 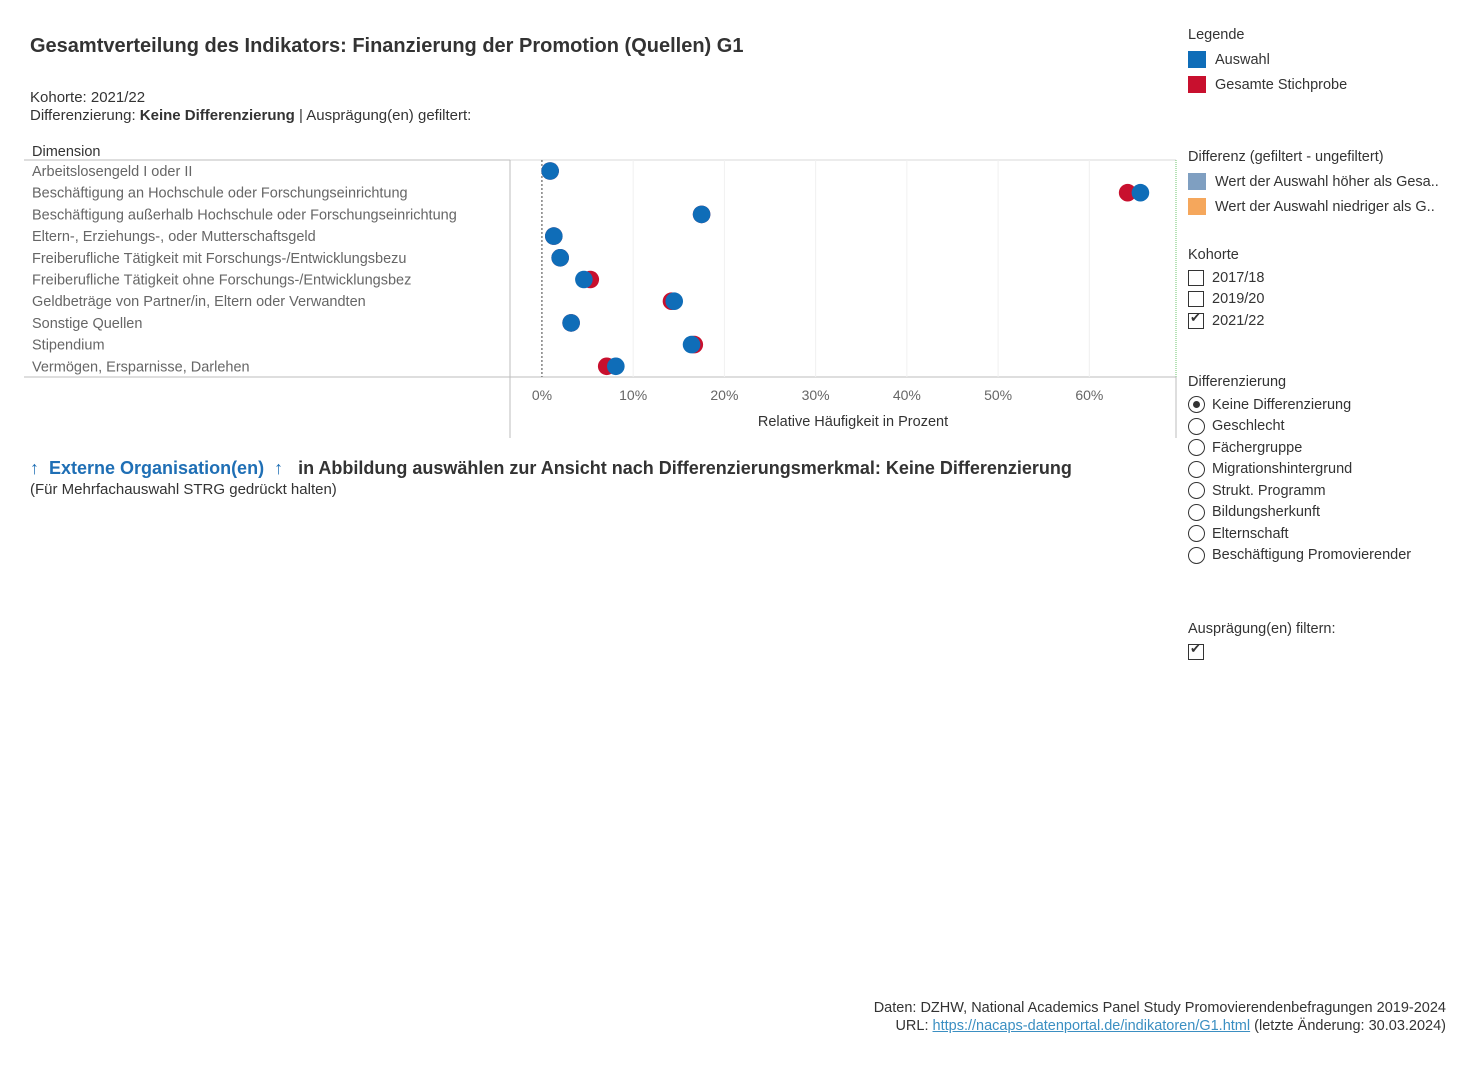 I want to click on difference-item-higher: Wert der Auswahl höher als Gesa.., so click(x=1313, y=181).